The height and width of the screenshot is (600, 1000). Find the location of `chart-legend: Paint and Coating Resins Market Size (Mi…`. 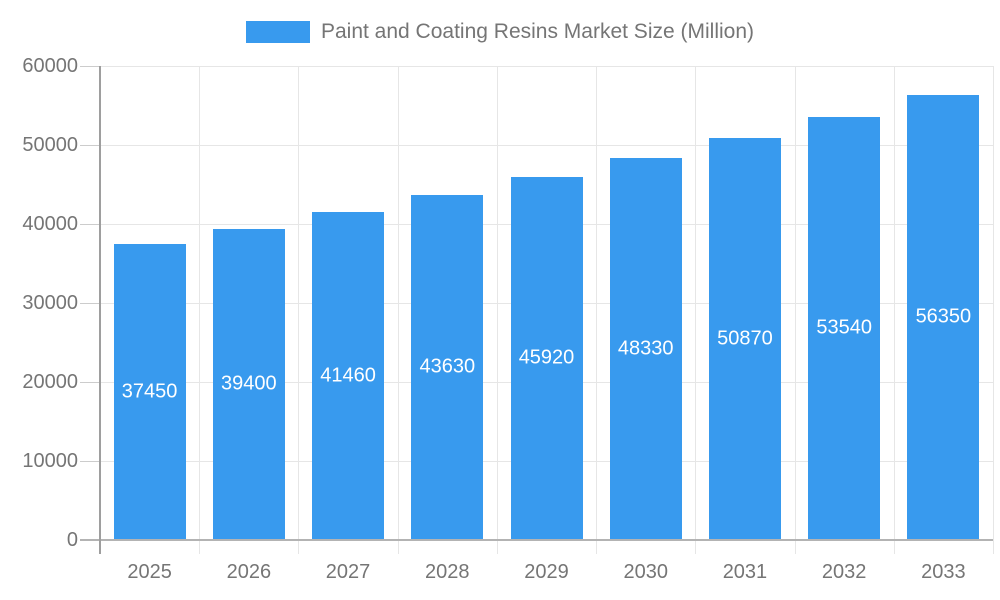

chart-legend: Paint and Coating Resins Market Size (Mi… is located at coordinates (500, 32).